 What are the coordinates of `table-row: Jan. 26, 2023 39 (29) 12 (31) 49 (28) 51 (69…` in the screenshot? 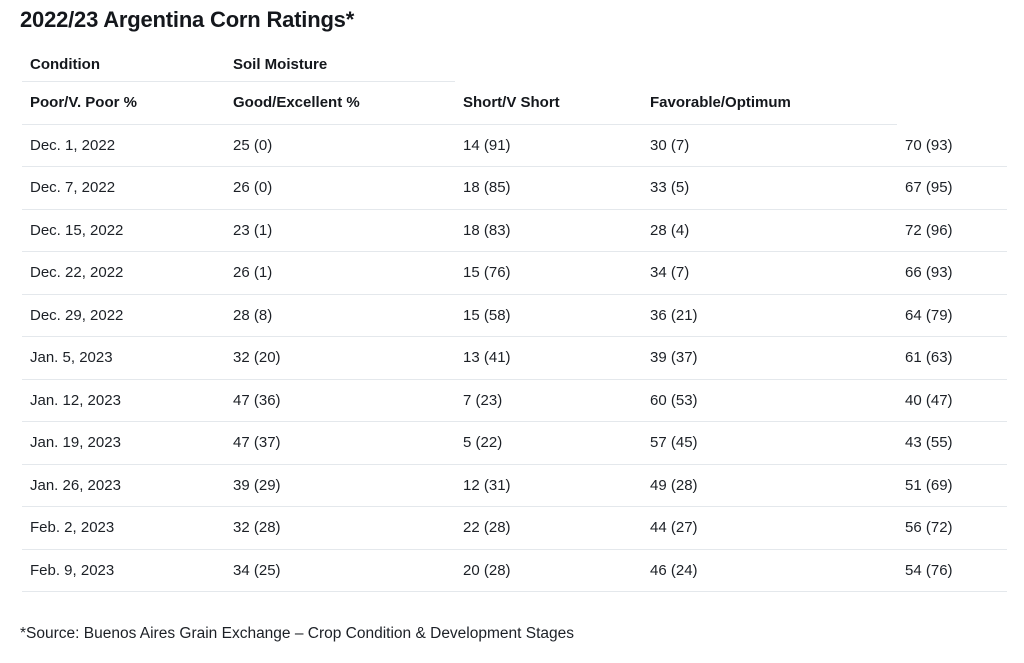 It's located at (514, 485).